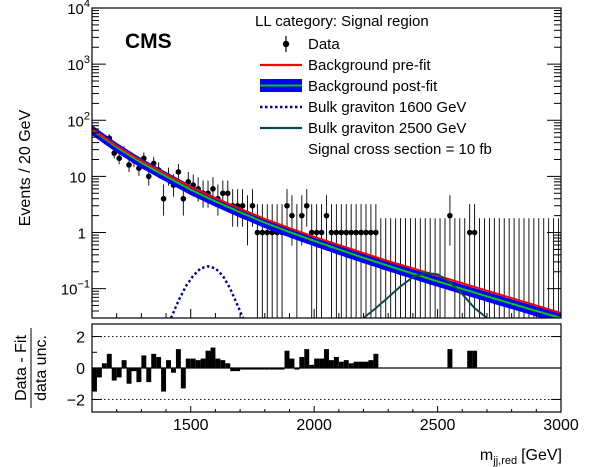 The image size is (593, 467). Describe the element at coordinates (314, 369) in the screenshot. I see `ratio-y-axis: −2 0 2` at that location.